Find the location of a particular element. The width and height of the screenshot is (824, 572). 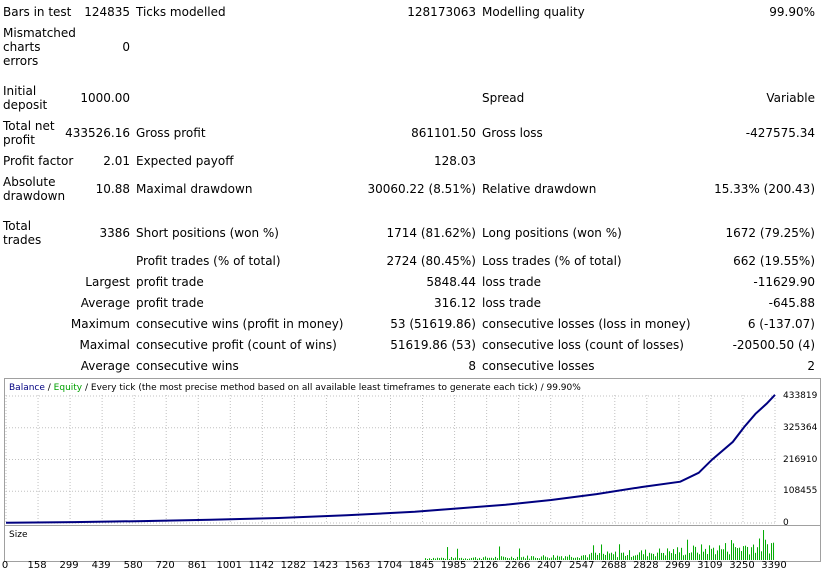

size-label: Size is located at coordinates (18, 535).